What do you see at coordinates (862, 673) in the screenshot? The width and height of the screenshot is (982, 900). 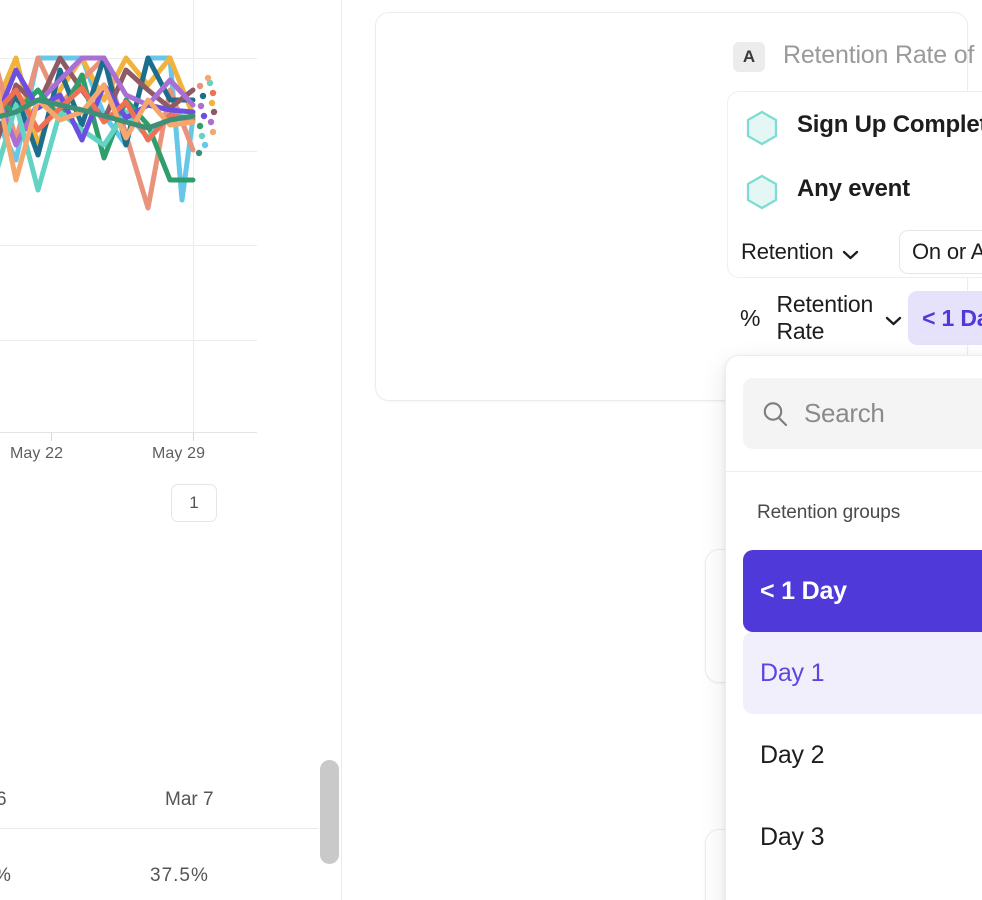 I see `dropdown-option-day-1: Day 1` at bounding box center [862, 673].